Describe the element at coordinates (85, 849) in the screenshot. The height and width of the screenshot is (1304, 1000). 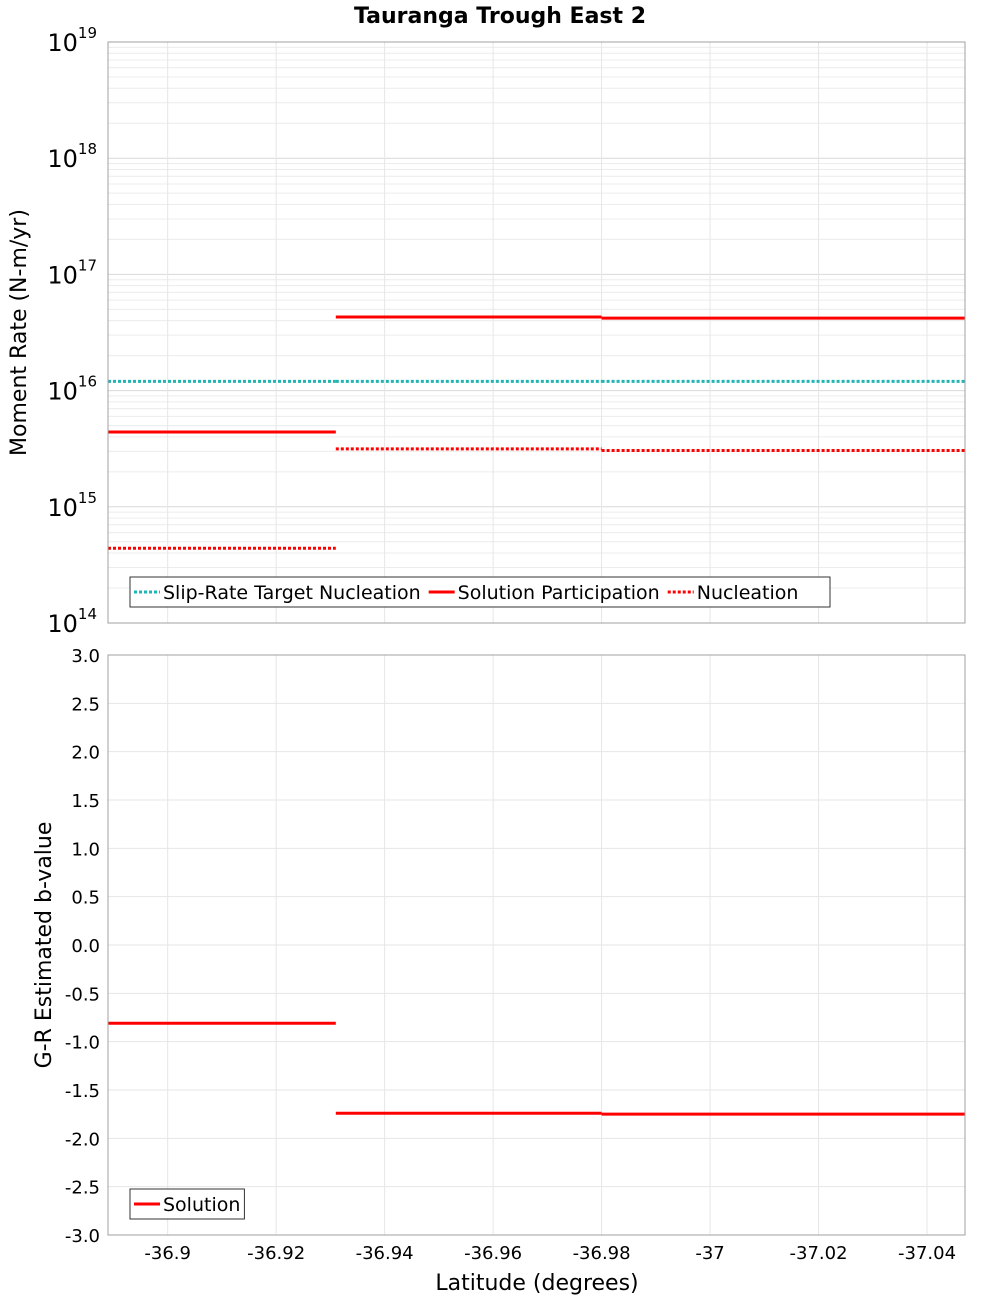
I see `y-tick-label: 1.0` at that location.